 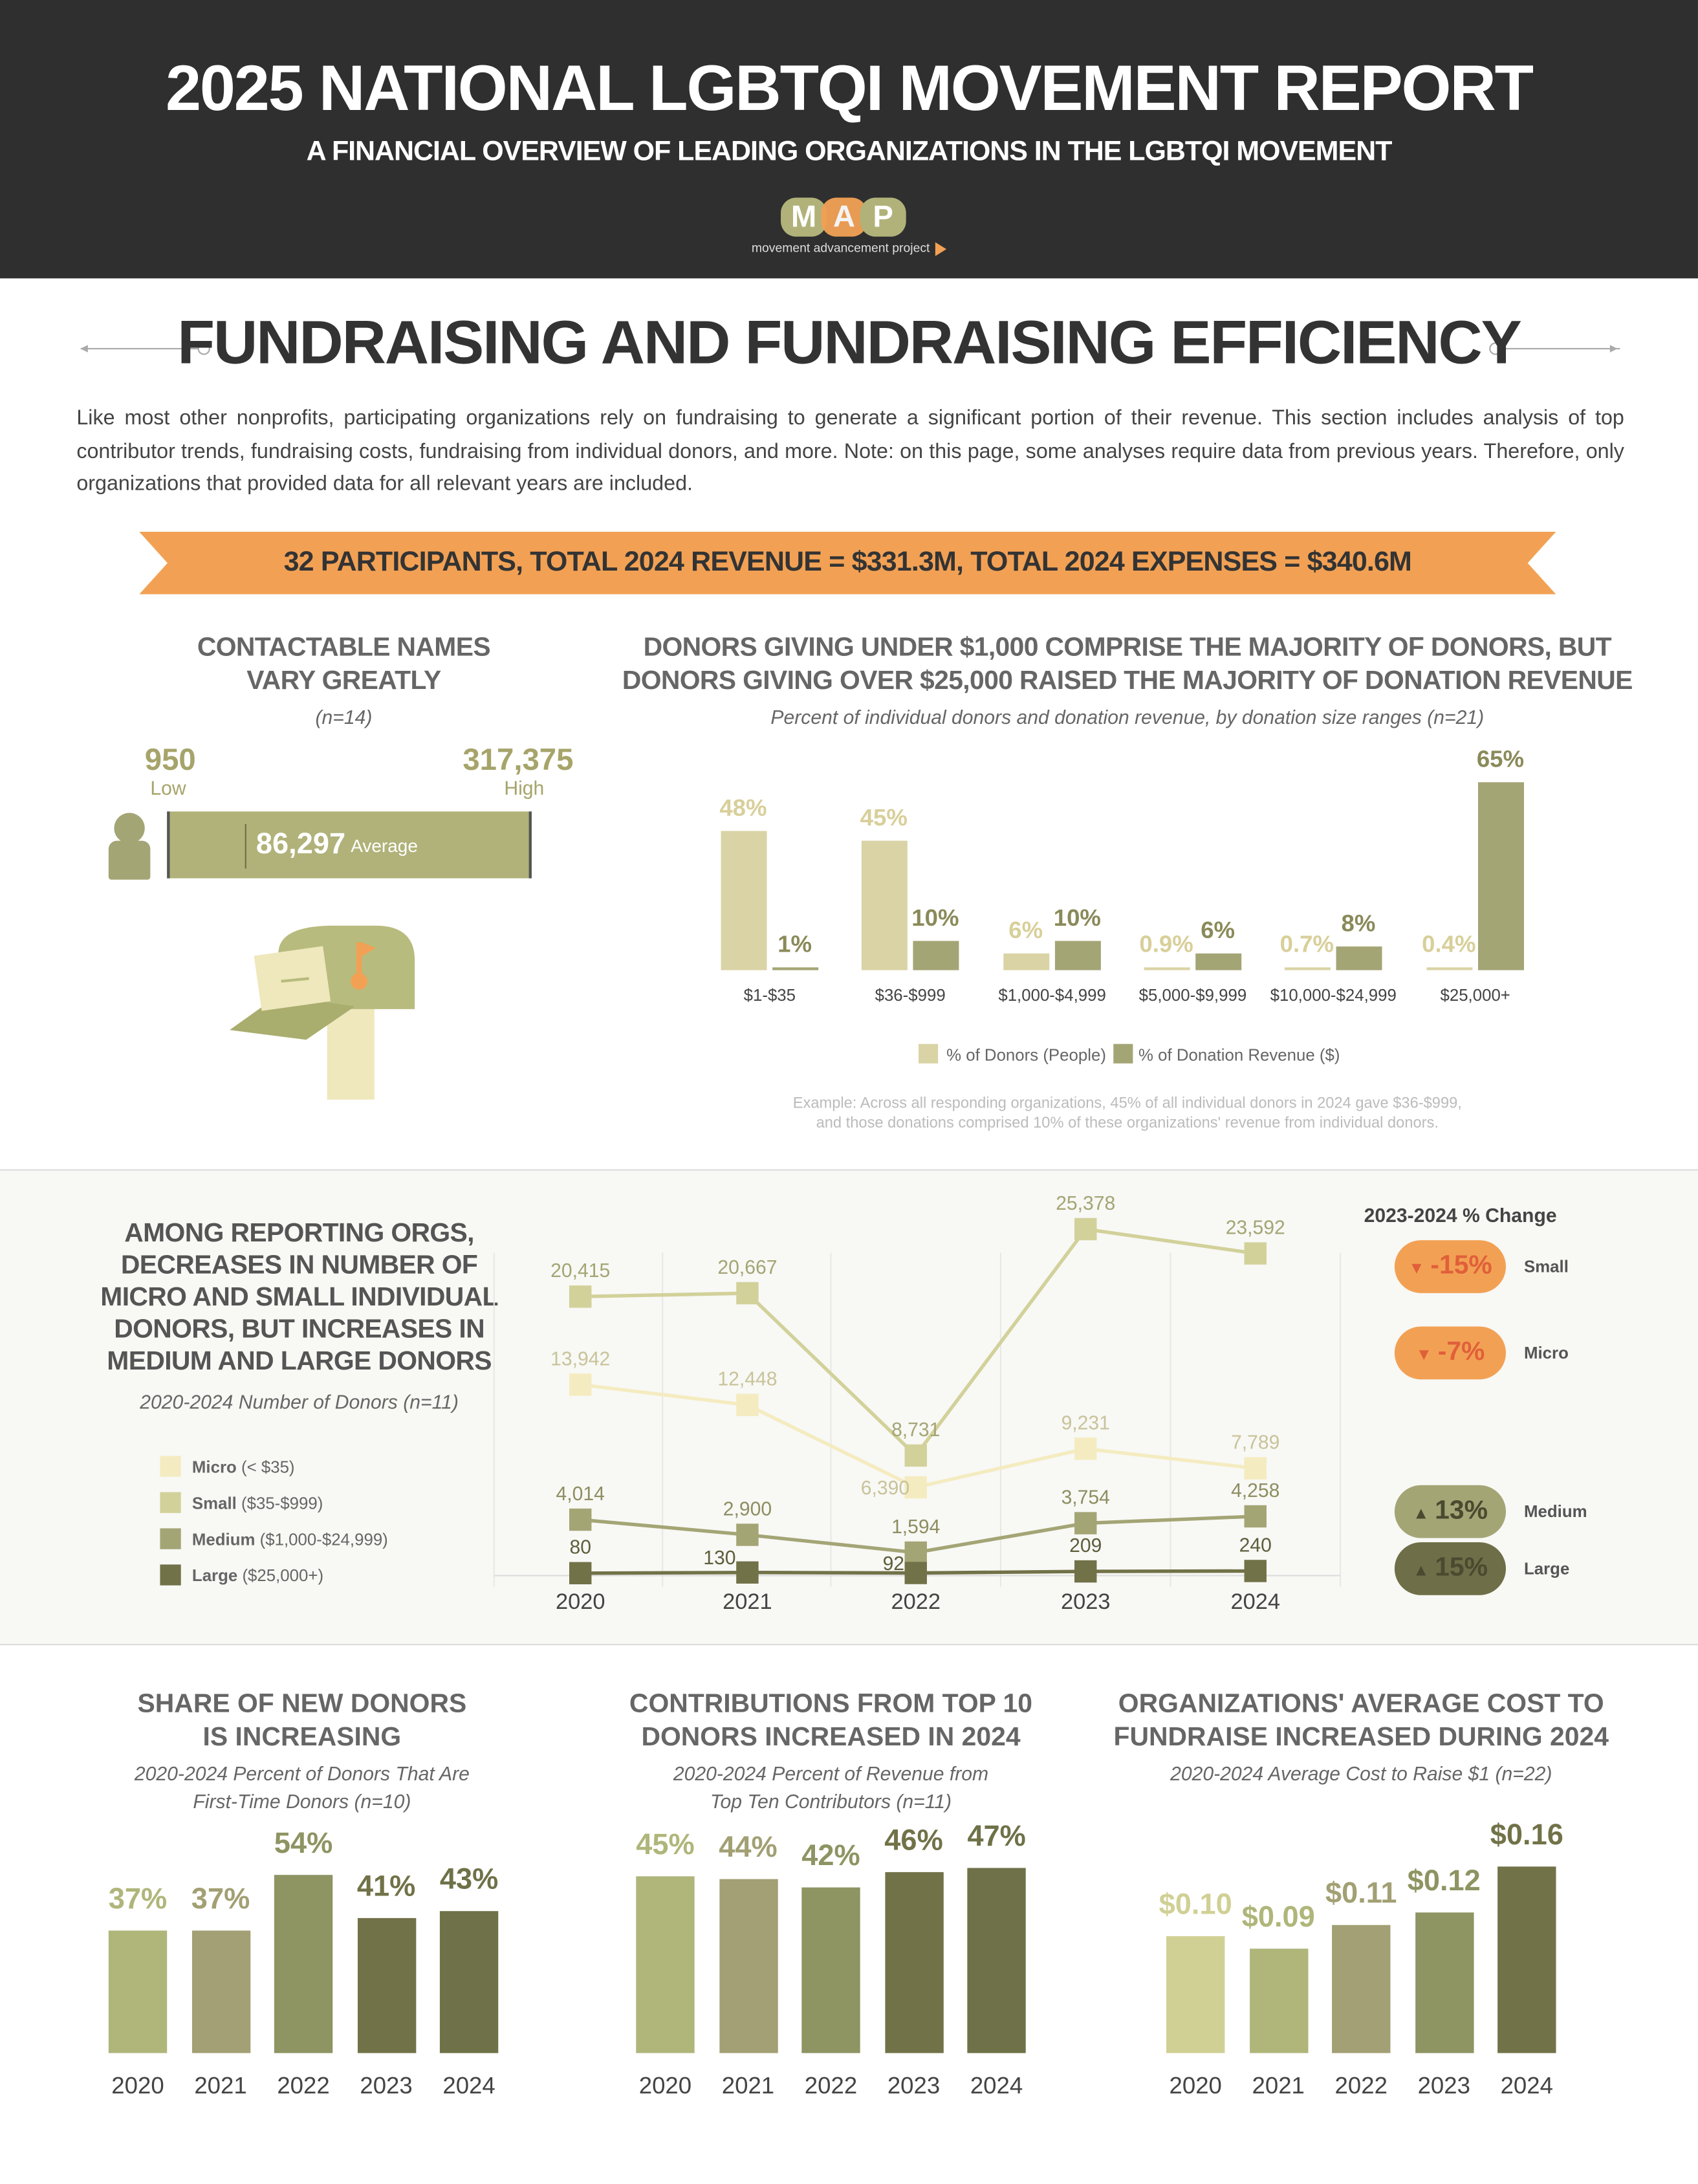 What do you see at coordinates (1026, 1055) in the screenshot?
I see `legend-label-donors: % of Donors (People)` at bounding box center [1026, 1055].